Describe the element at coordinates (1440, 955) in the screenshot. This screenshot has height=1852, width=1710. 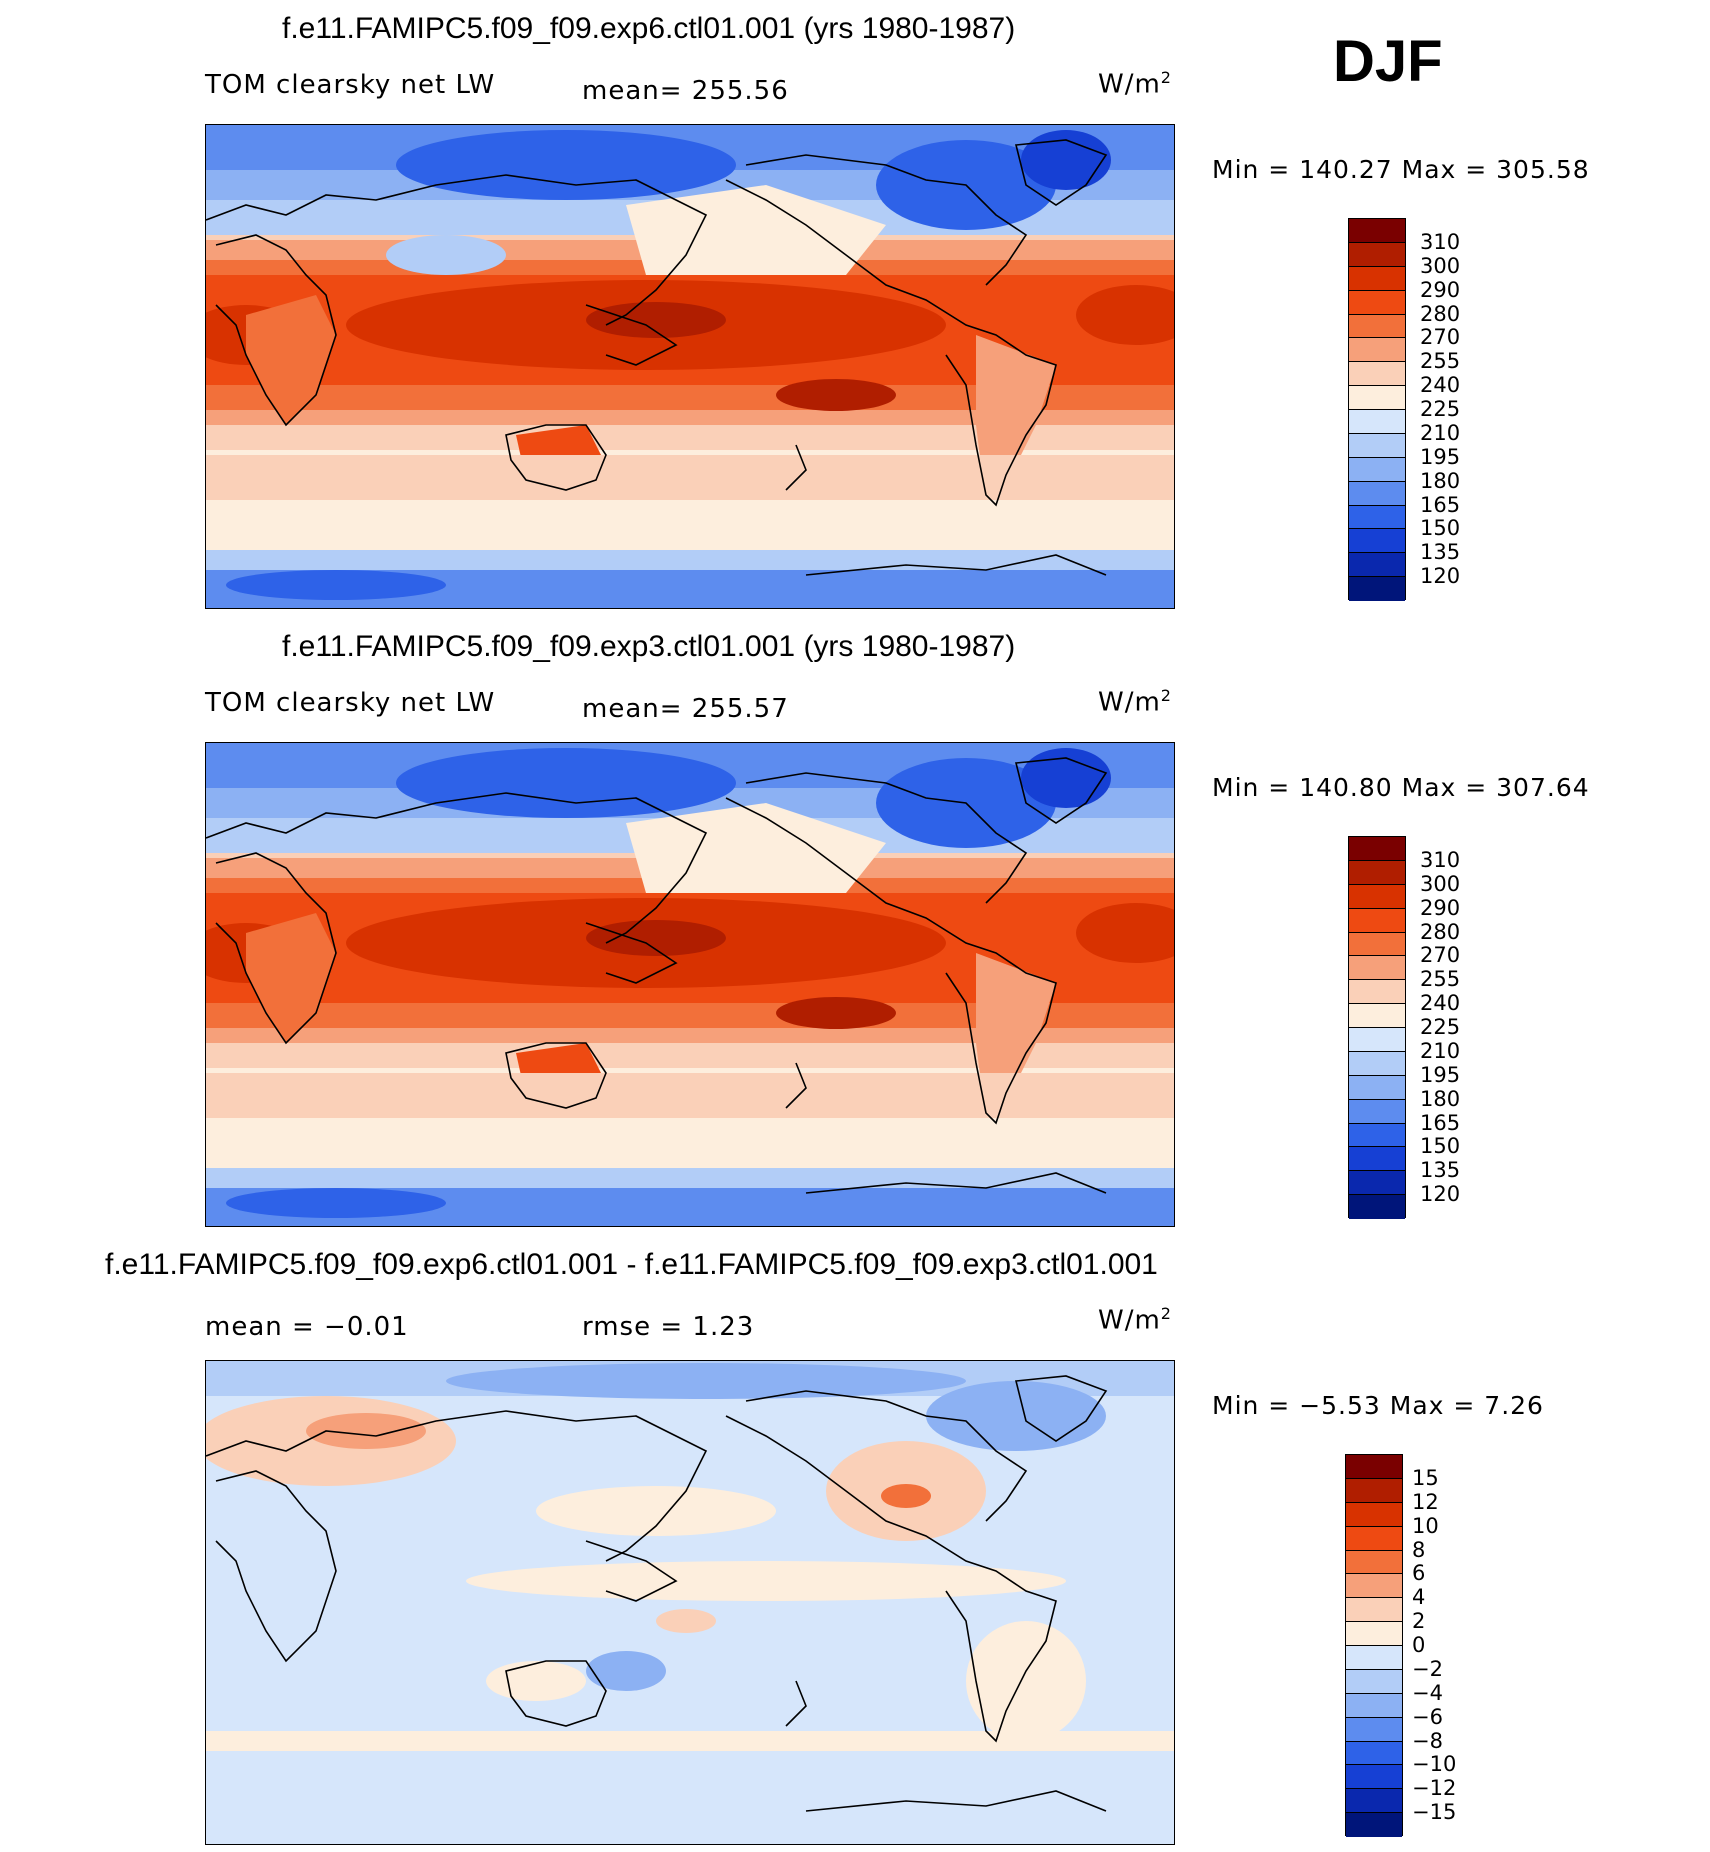
I see `colorbar-tick-label: 270` at that location.